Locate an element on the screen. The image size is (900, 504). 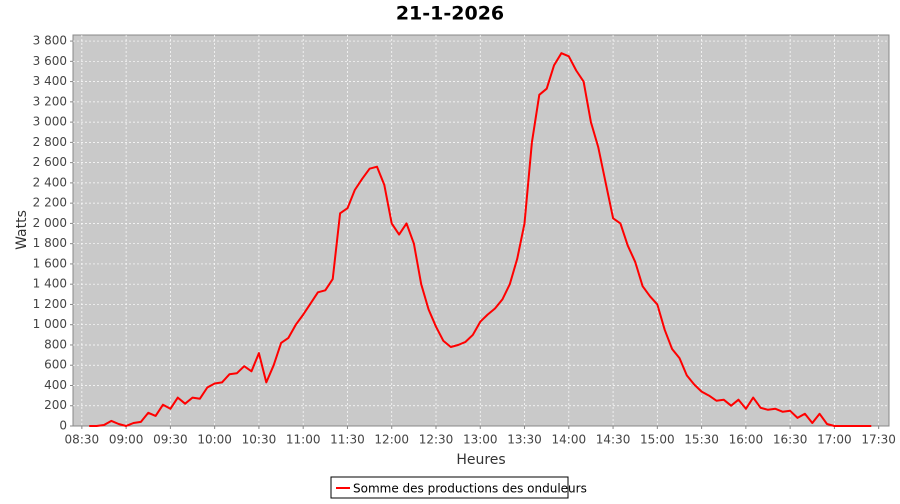
y-axis-label: Watts is located at coordinates (22, 230).